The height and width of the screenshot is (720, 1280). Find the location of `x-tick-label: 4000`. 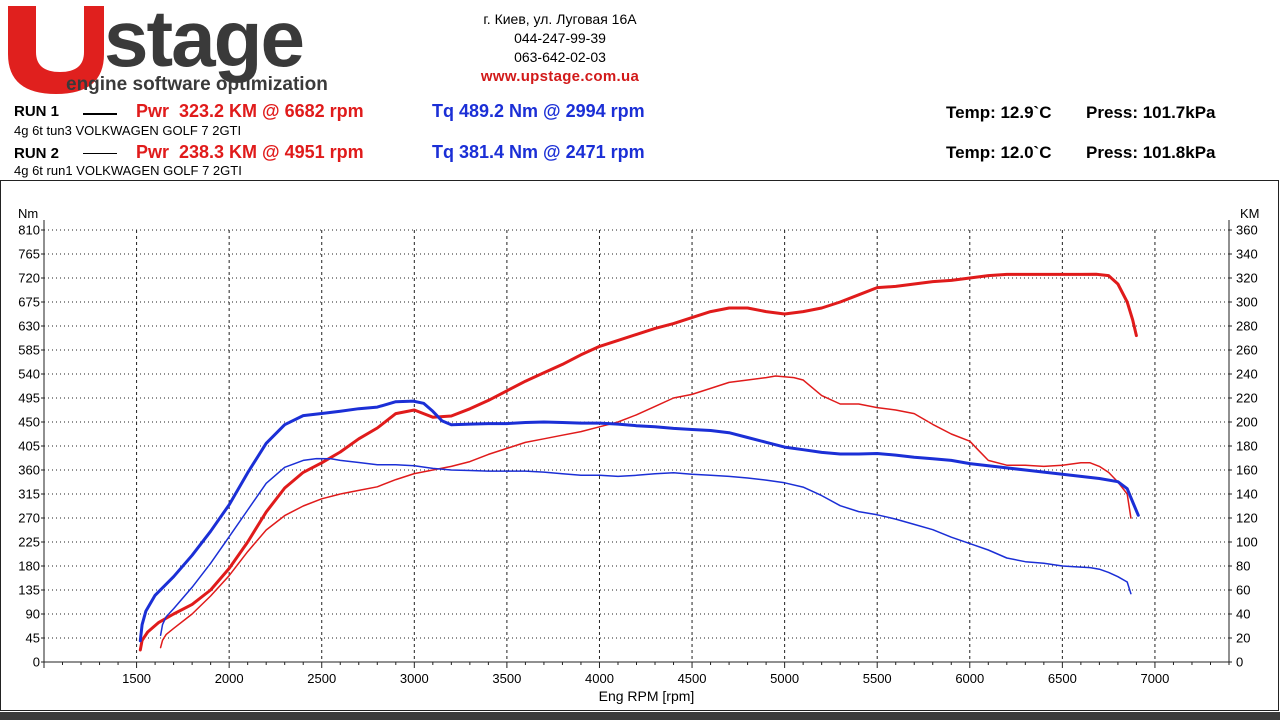

x-tick-label: 4000 is located at coordinates (599, 678).